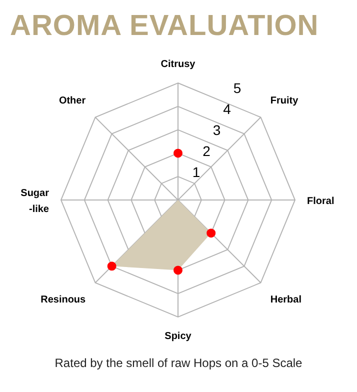  I want to click on y-tick-label: 1, so click(196, 172).